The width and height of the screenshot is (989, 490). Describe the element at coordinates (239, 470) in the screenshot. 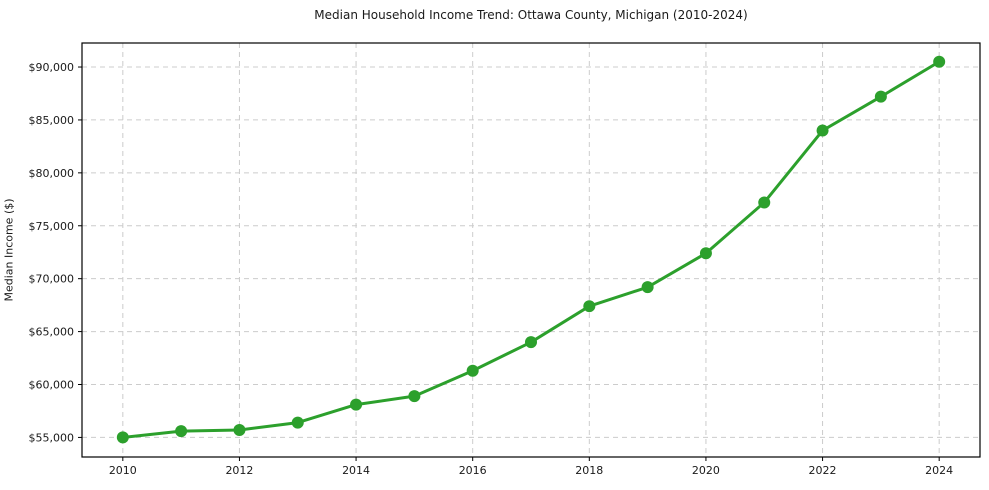

I see `x-tick-label: 2012` at that location.